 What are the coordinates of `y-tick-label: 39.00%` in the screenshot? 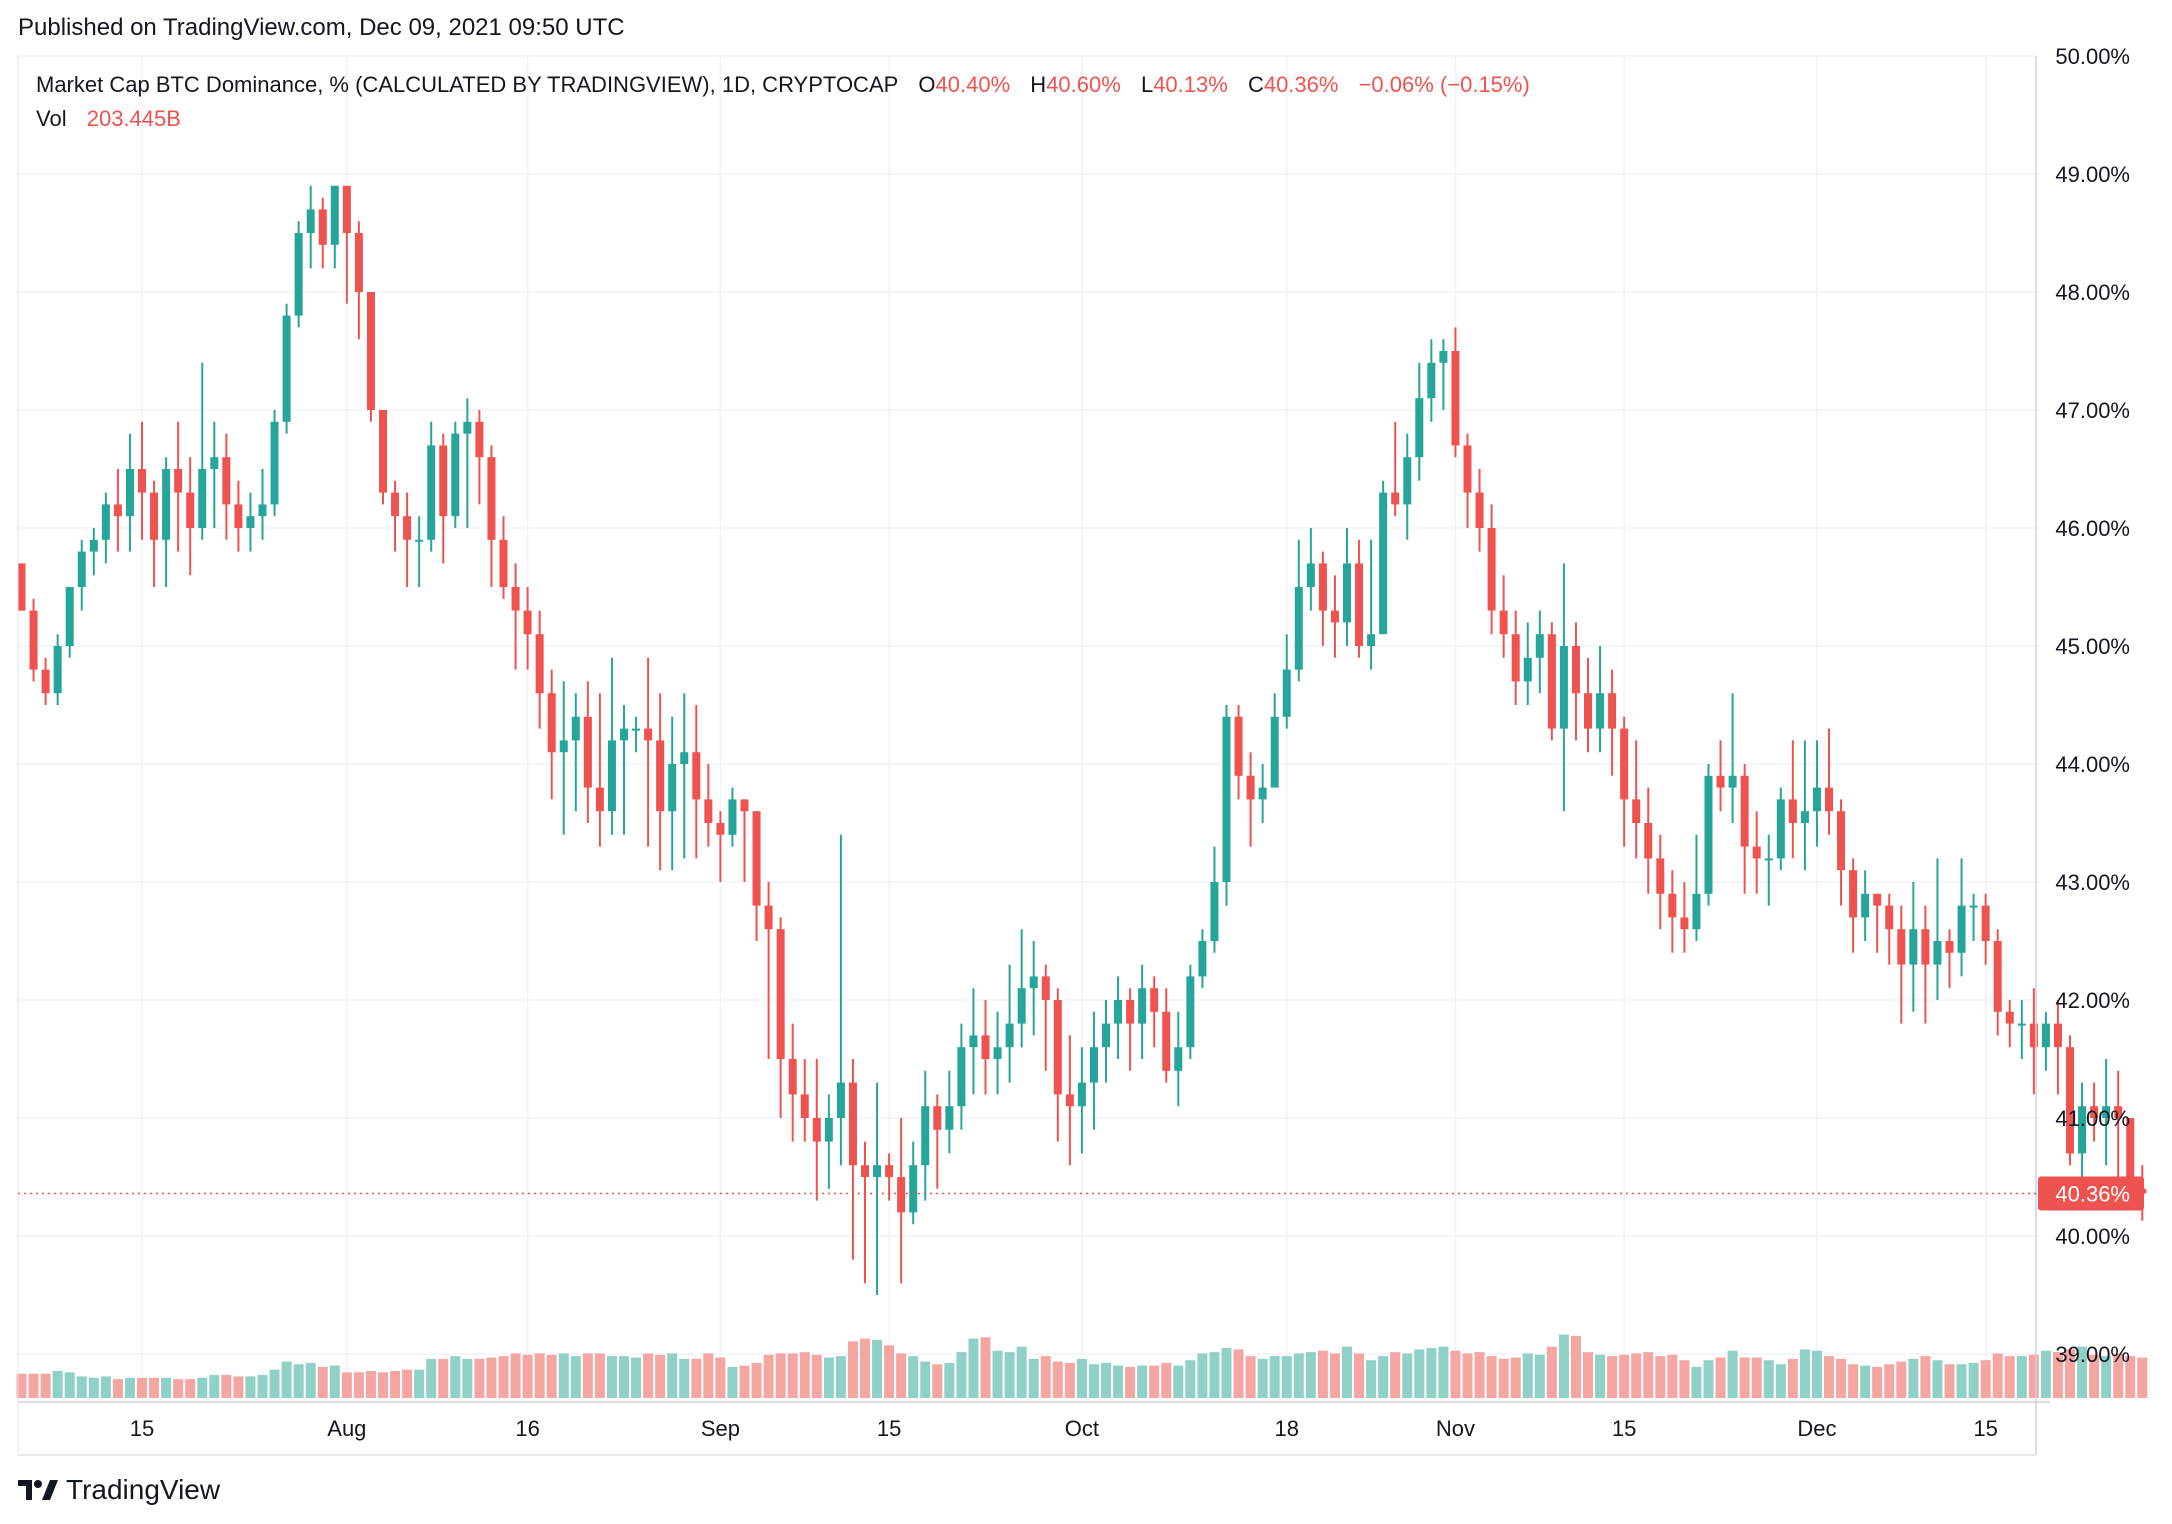 It's located at (2092, 1354).